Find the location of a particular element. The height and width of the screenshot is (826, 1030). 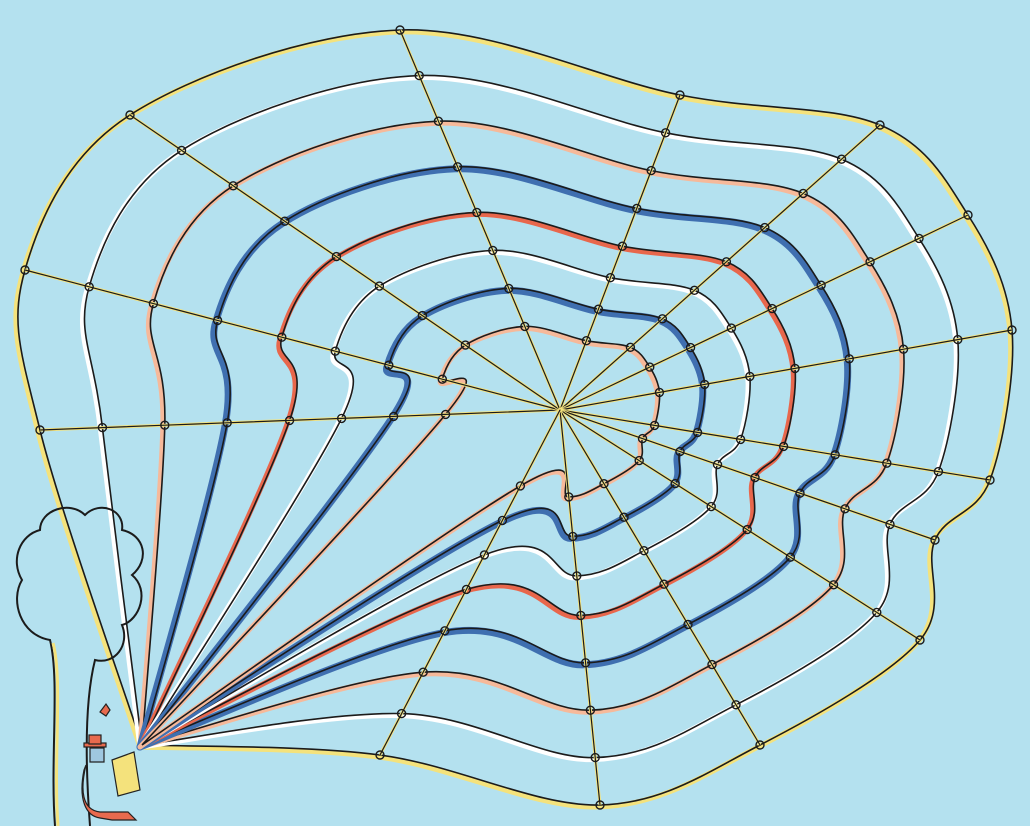

bird is located at coordinates (105, 709).